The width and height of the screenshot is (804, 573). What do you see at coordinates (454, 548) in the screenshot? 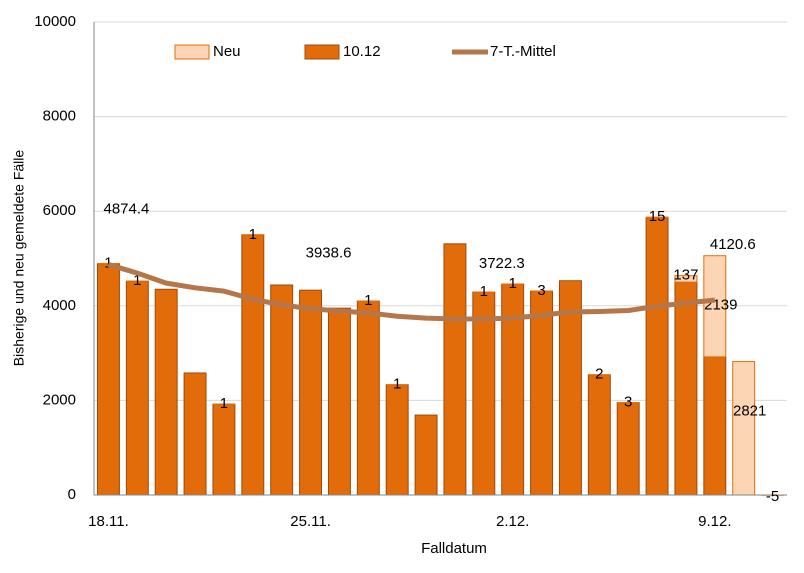
I see `x-axis-label: Falldatum` at bounding box center [454, 548].